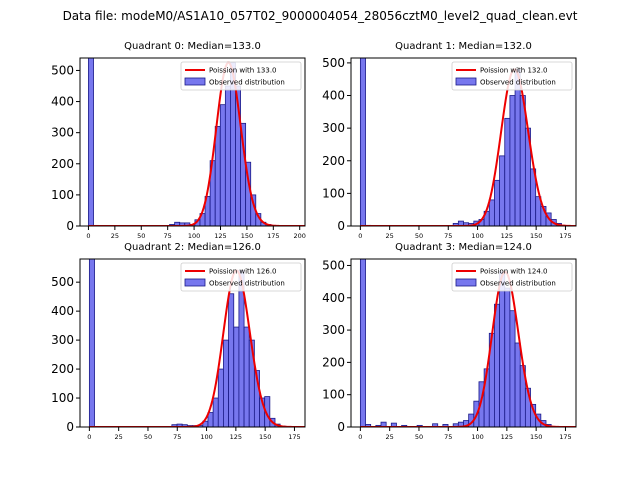 The image size is (640, 480). Describe the element at coordinates (300, 236) in the screenshot. I see `x-tick-label: 200` at that location.